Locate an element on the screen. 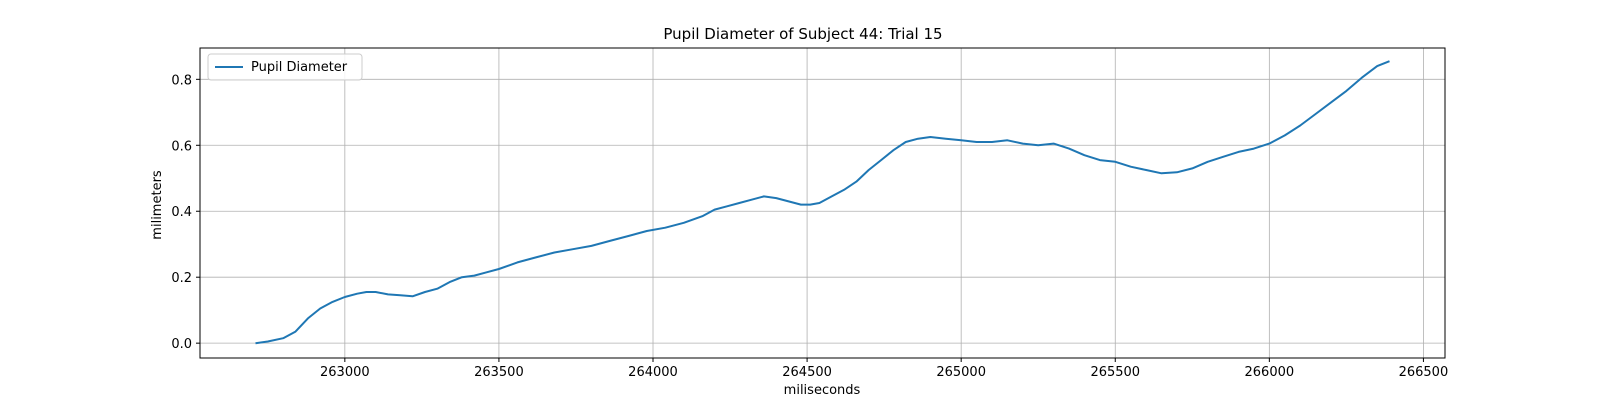  x-tick-label: 264000 is located at coordinates (653, 372).